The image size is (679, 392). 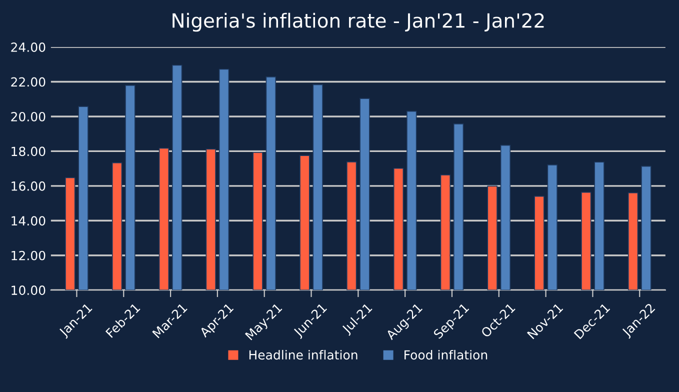 What do you see at coordinates (29, 186) in the screenshot?
I see `y-tick-label: 16.00` at bounding box center [29, 186].